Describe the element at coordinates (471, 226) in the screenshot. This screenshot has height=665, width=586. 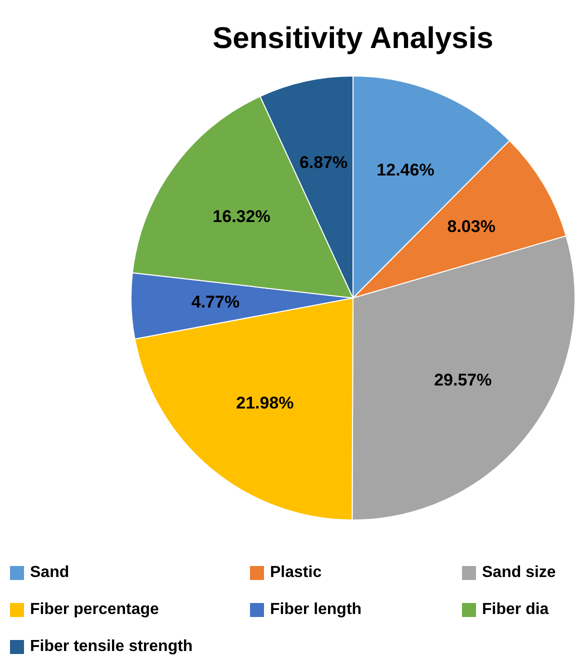
I see `data-label: 8.03%` at that location.